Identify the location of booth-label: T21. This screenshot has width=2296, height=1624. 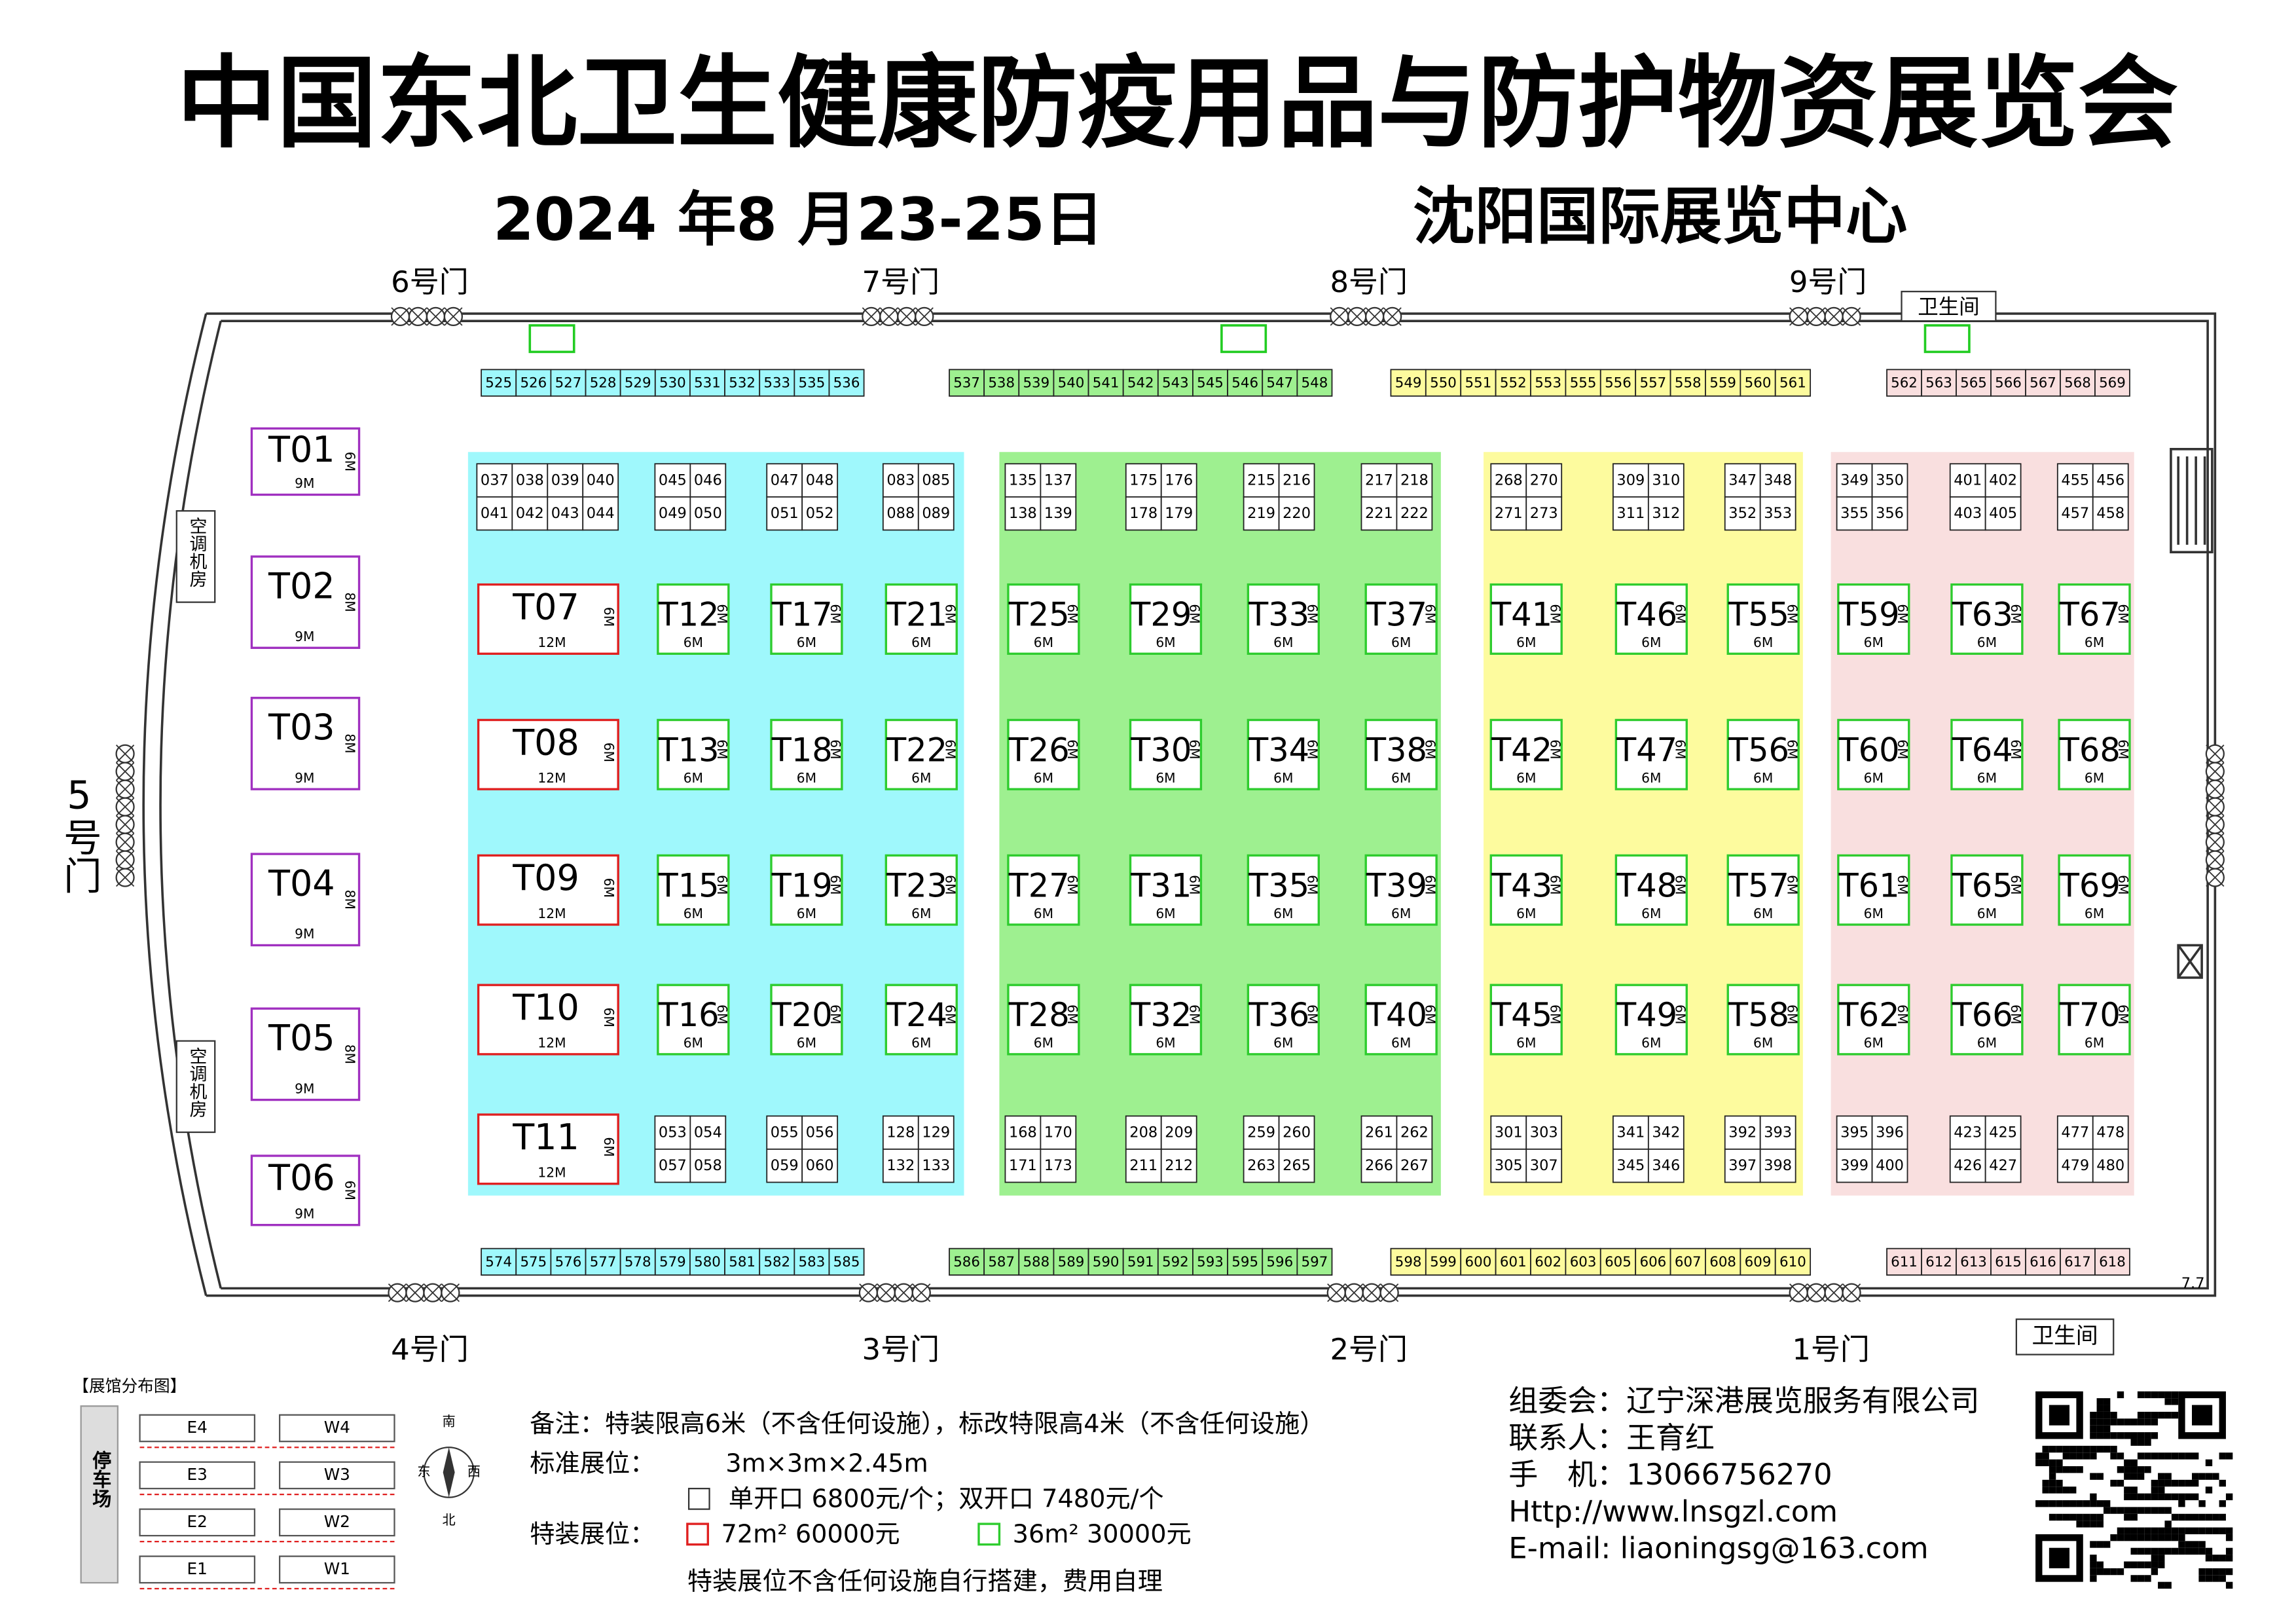
(916, 615).